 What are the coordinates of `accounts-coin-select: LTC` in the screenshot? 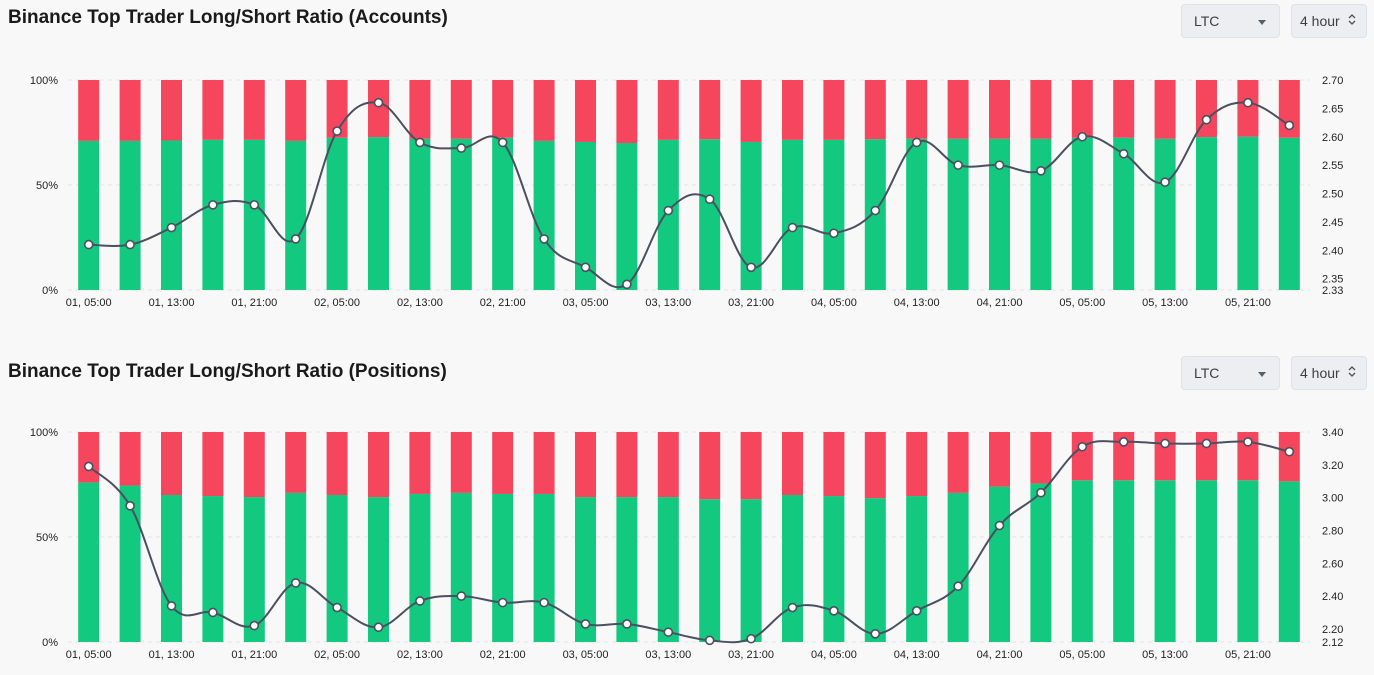 It's located at (1230, 21).